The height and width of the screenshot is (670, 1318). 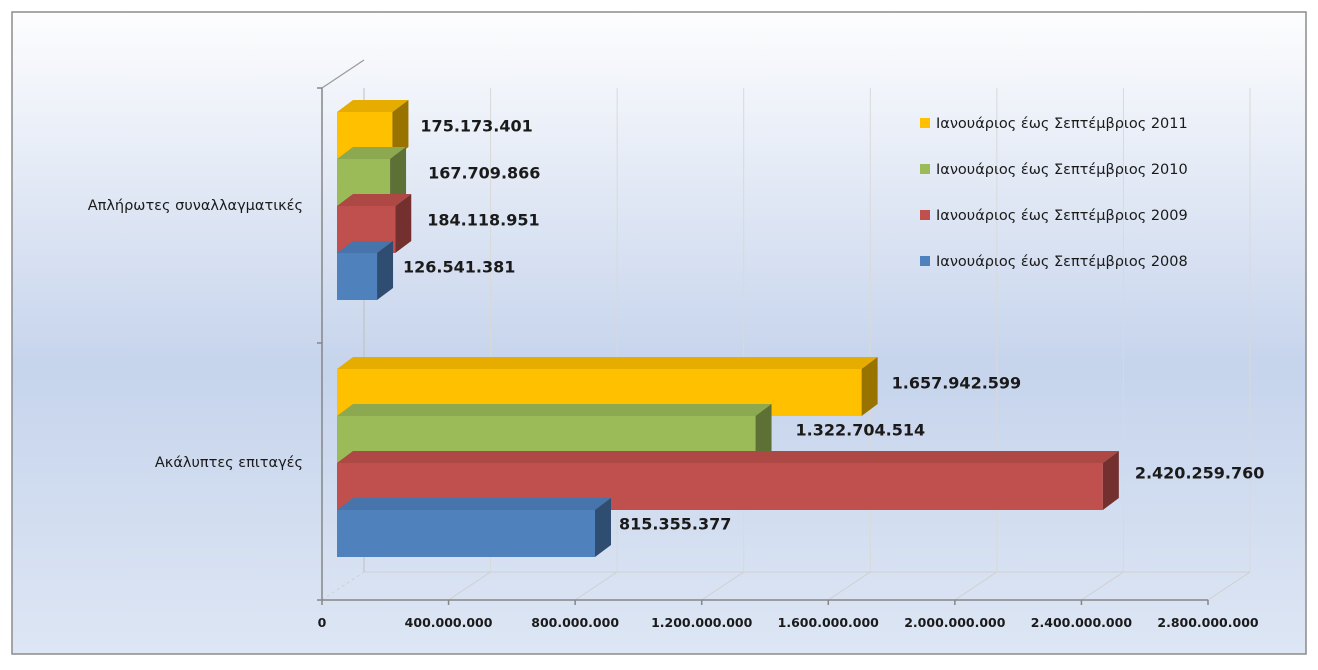 I want to click on x-tick-label: 2.400.000.000, so click(x=1082, y=622).